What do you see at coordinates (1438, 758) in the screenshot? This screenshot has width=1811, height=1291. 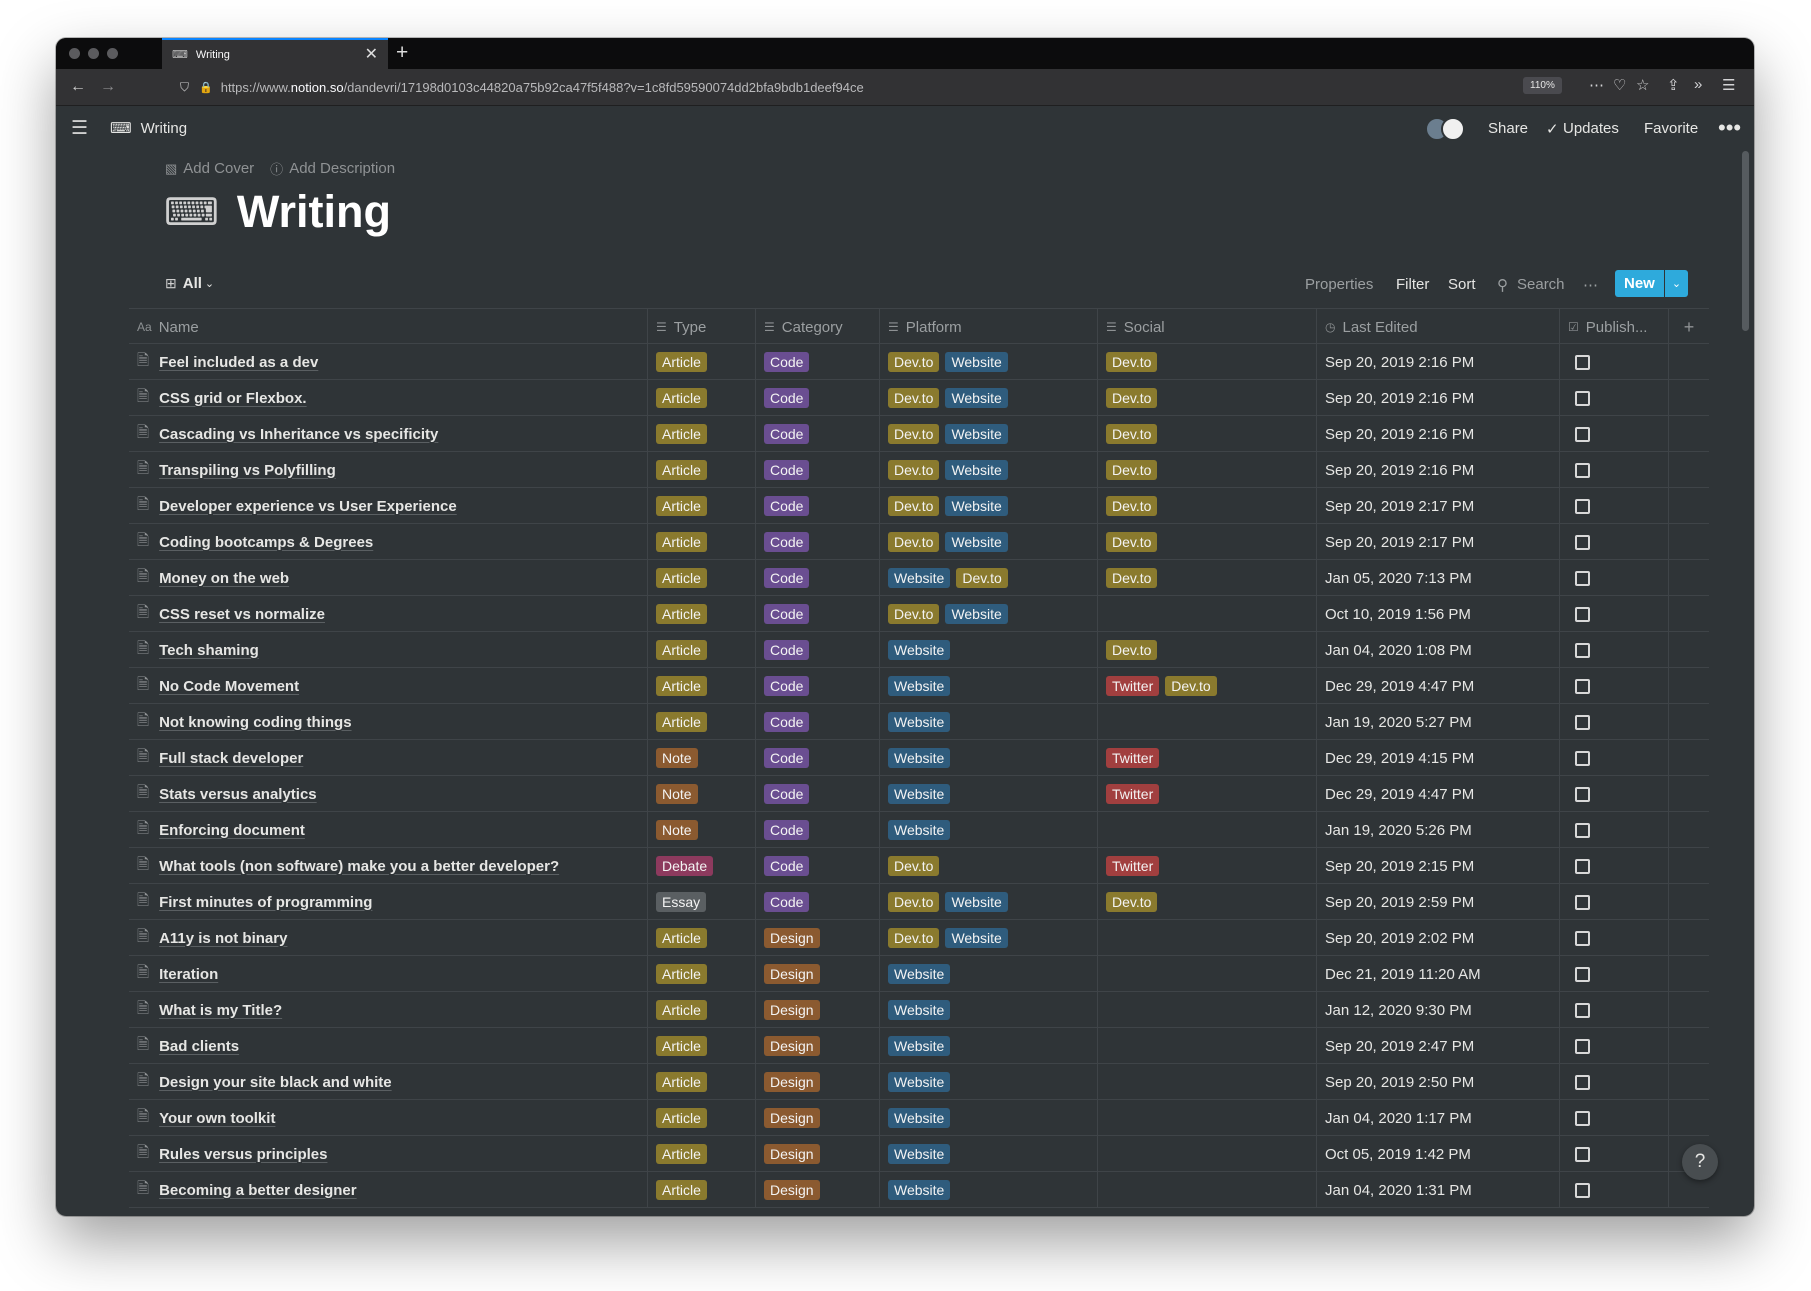 I see `last-edited-cell: Dec 29, 2019 4:15 PM` at bounding box center [1438, 758].